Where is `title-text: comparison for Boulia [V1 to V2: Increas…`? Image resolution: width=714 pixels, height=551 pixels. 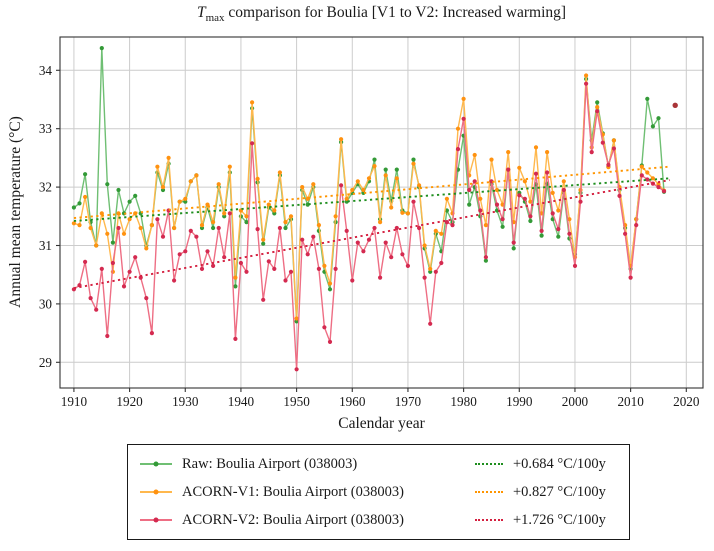 title-text: comparison for Boulia [V1 to V2: Increas… is located at coordinates (395, 12).